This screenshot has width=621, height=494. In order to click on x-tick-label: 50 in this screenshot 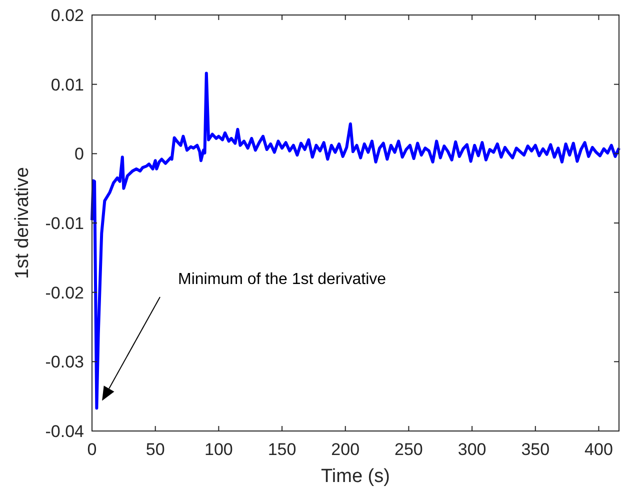, I will do `click(155, 449)`.